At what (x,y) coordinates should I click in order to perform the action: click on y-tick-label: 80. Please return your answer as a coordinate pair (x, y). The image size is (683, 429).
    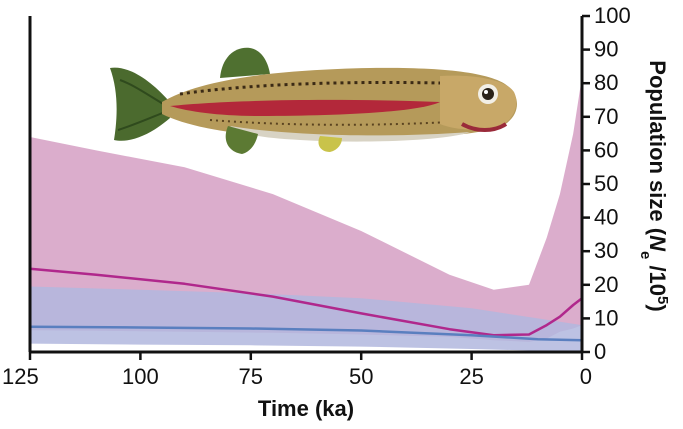
    Looking at the image, I should click on (606, 82).